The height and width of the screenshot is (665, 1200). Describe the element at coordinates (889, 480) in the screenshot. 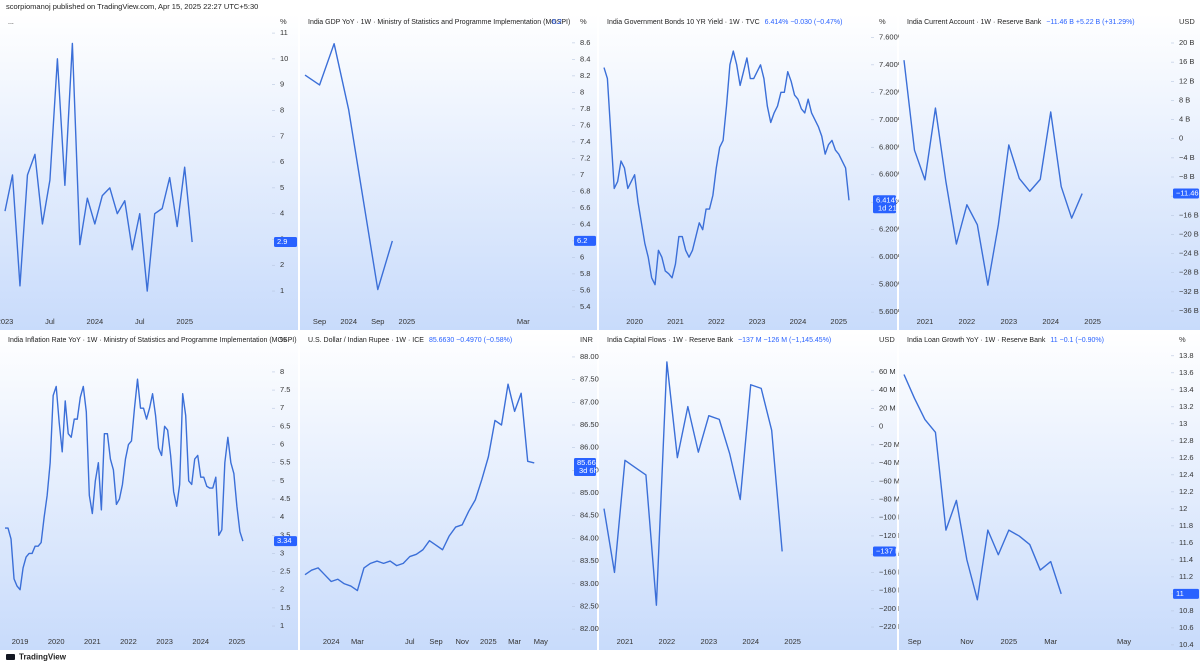

I see `y-tick-label: −60 M` at that location.